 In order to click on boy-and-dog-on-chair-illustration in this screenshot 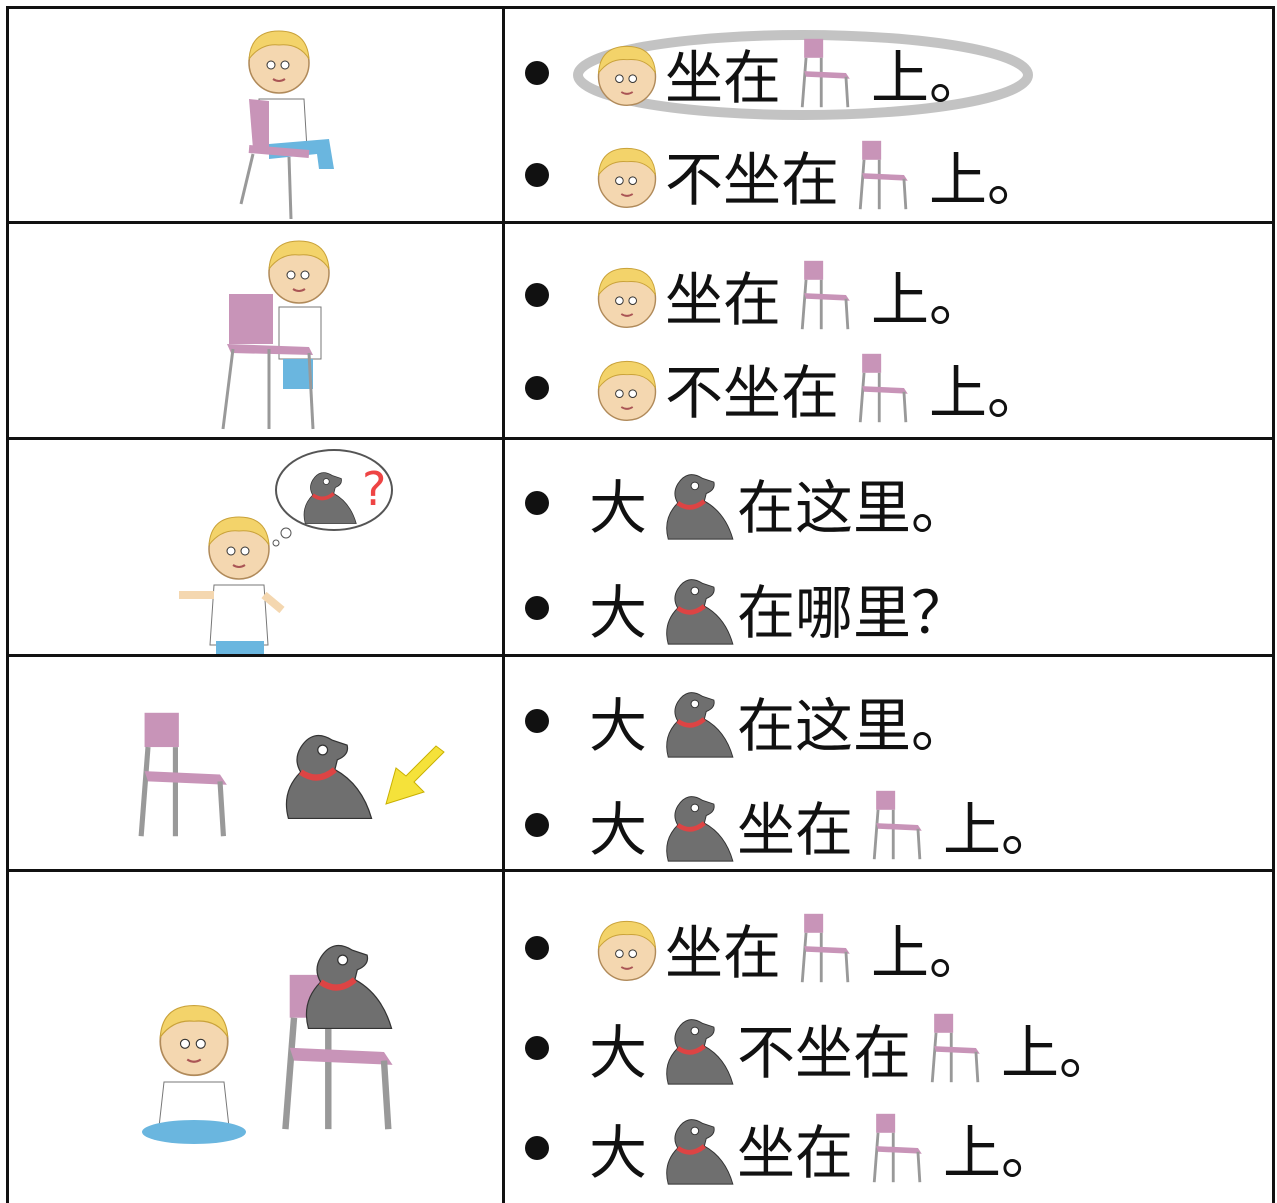, I will do `click(278, 1028)`.